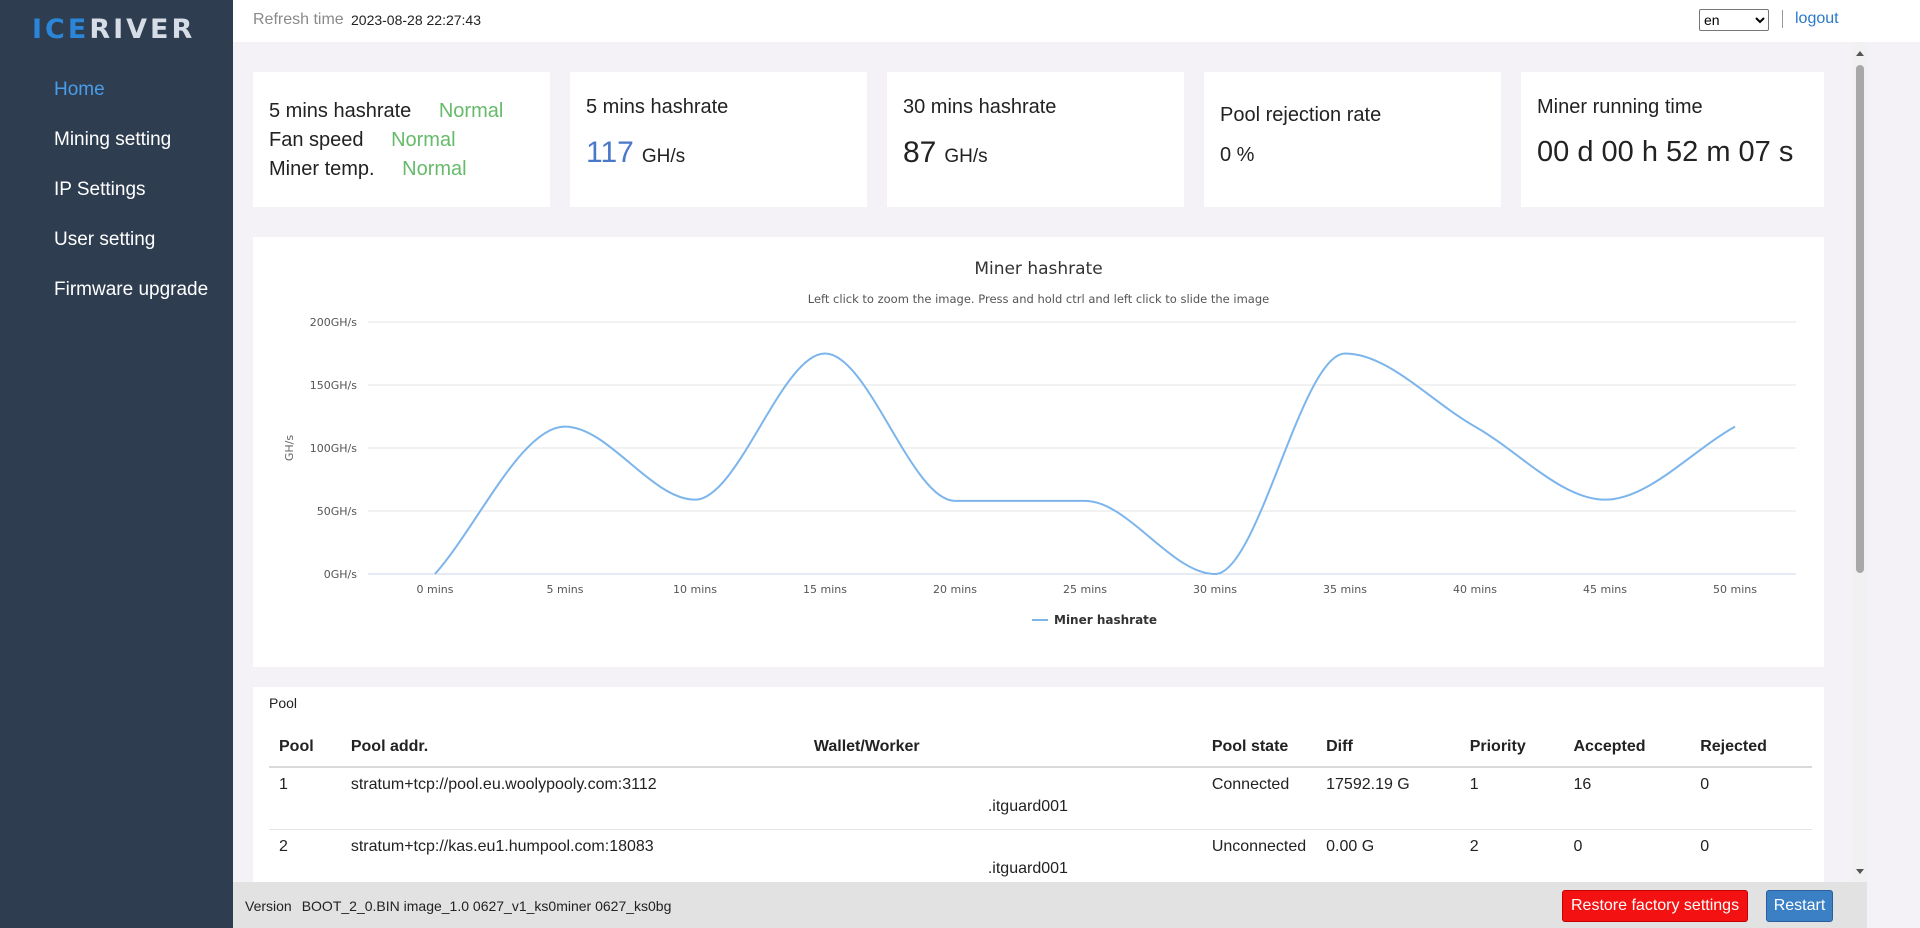 The width and height of the screenshot is (1920, 928). What do you see at coordinates (1511, 798) in the screenshot?
I see `pool-priority: 1` at bounding box center [1511, 798].